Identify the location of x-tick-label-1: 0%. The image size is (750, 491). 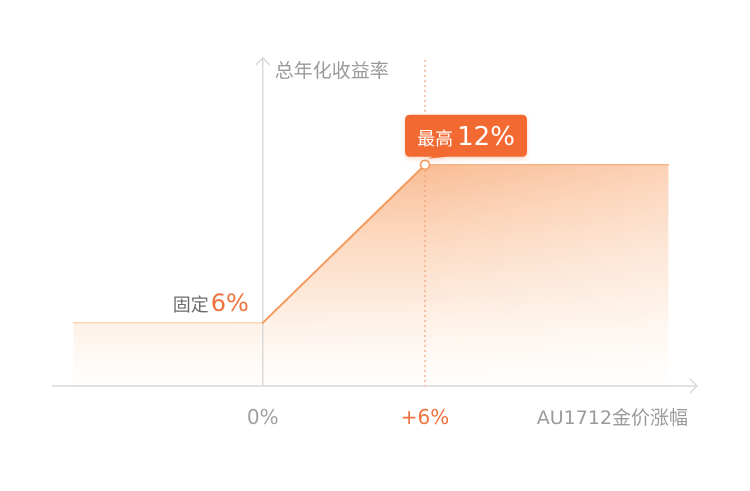
(263, 417).